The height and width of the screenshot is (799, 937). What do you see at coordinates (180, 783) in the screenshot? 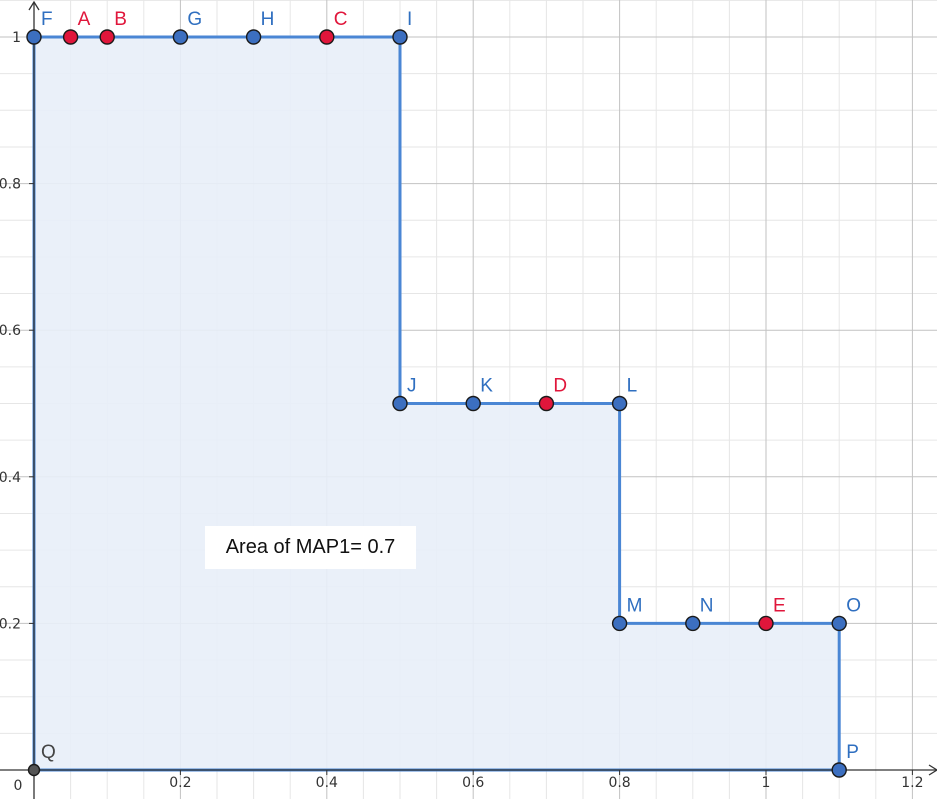
I see `x-tick-label: 0.2` at bounding box center [180, 783].